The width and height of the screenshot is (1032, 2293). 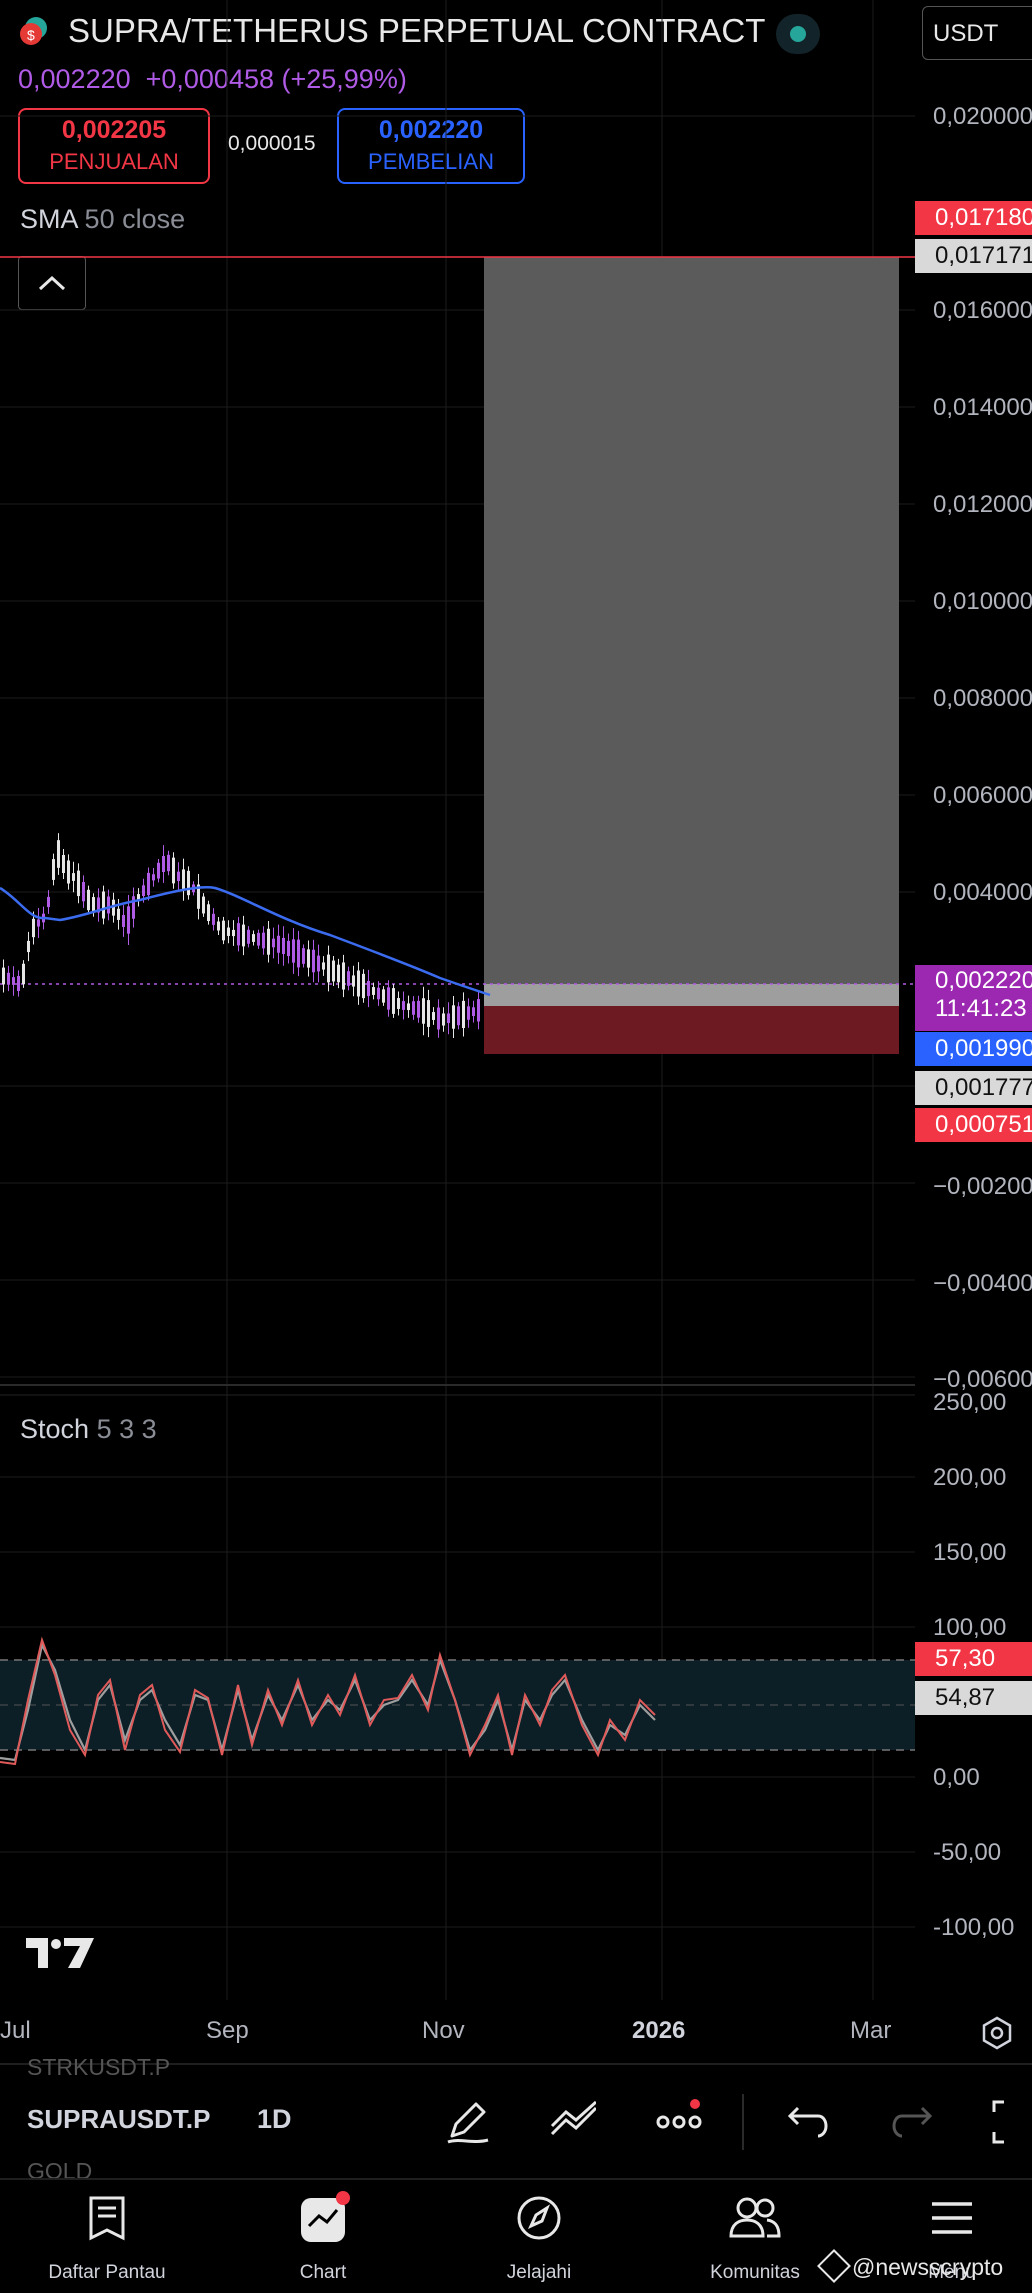 What do you see at coordinates (973, 1659) in the screenshot?
I see `stoch-k-tag: 57,30` at bounding box center [973, 1659].